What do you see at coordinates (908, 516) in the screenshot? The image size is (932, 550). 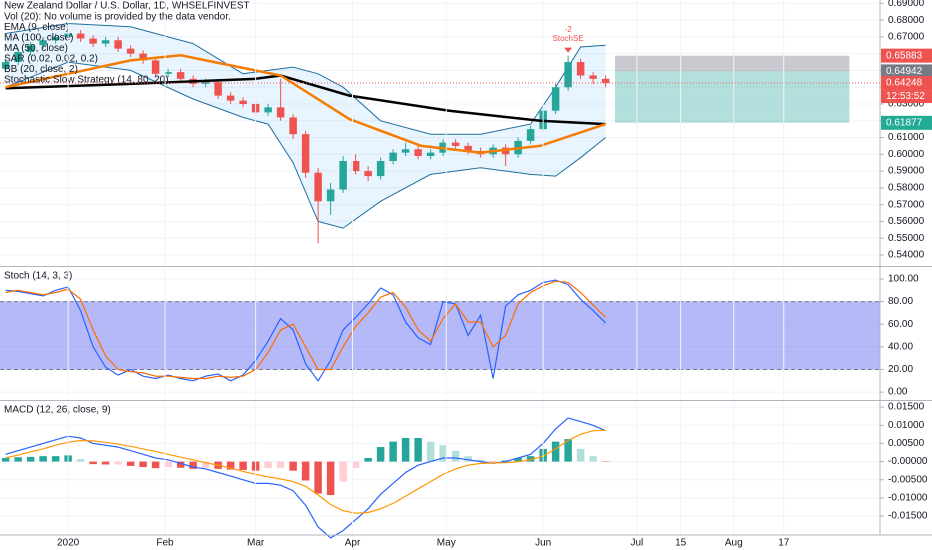 I see `y-tick-label: -0.01500` at bounding box center [908, 516].